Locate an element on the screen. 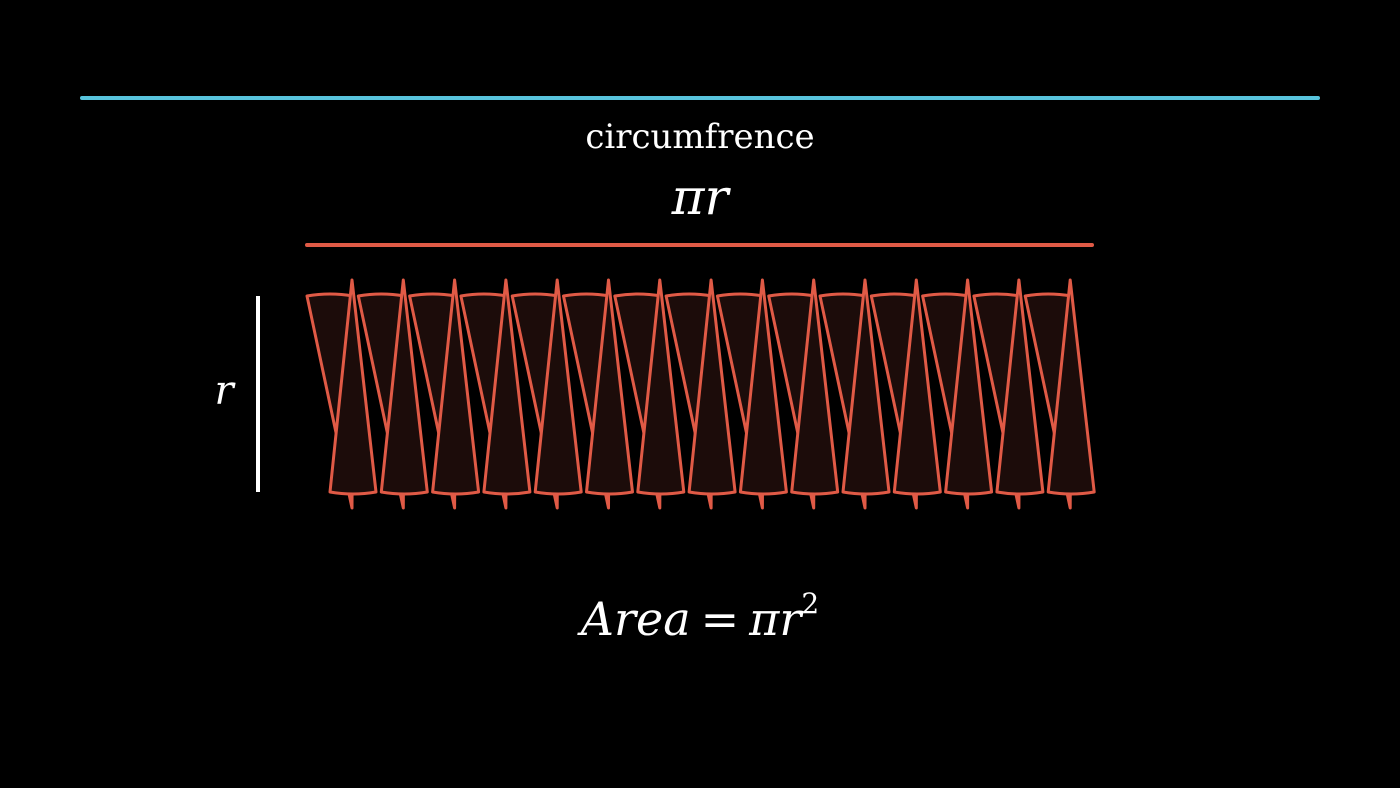 The image size is (1400, 788). radius-label: r is located at coordinates (225, 391).